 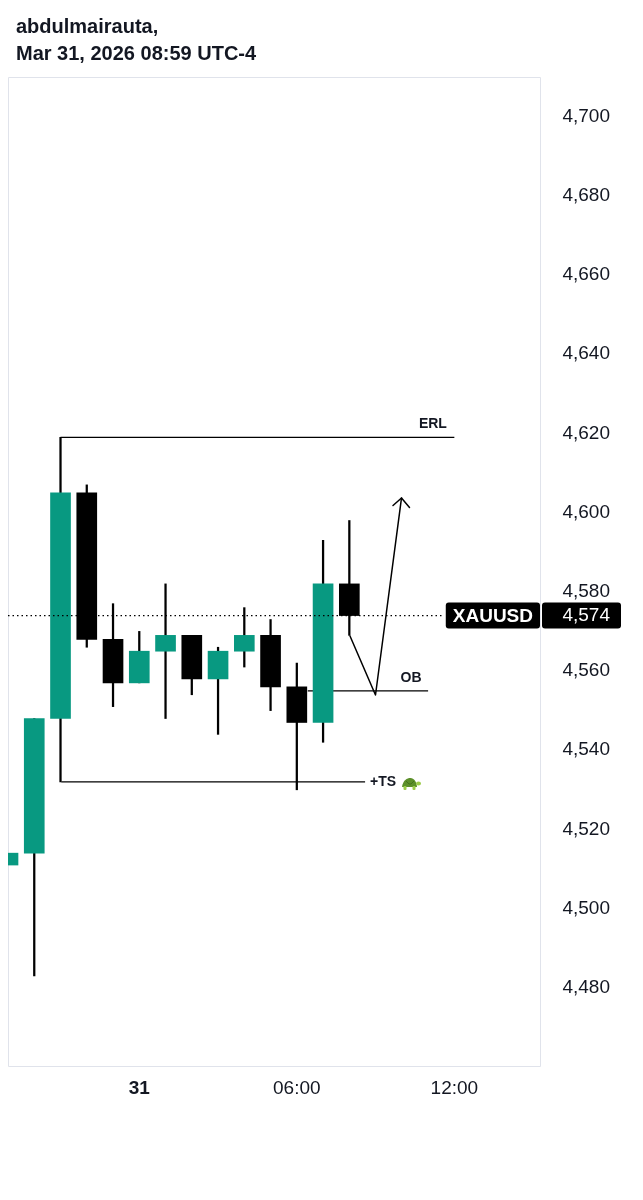 I want to click on y-tick-label: 4,520, so click(x=586, y=828).